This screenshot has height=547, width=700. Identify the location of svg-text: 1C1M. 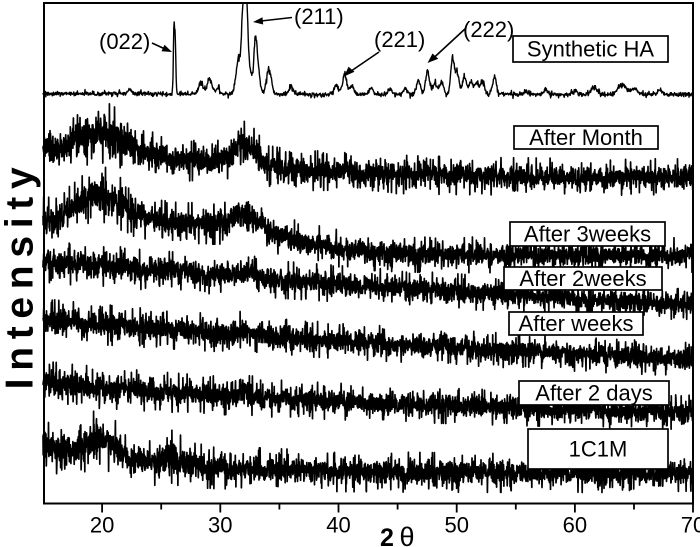
(598, 449).